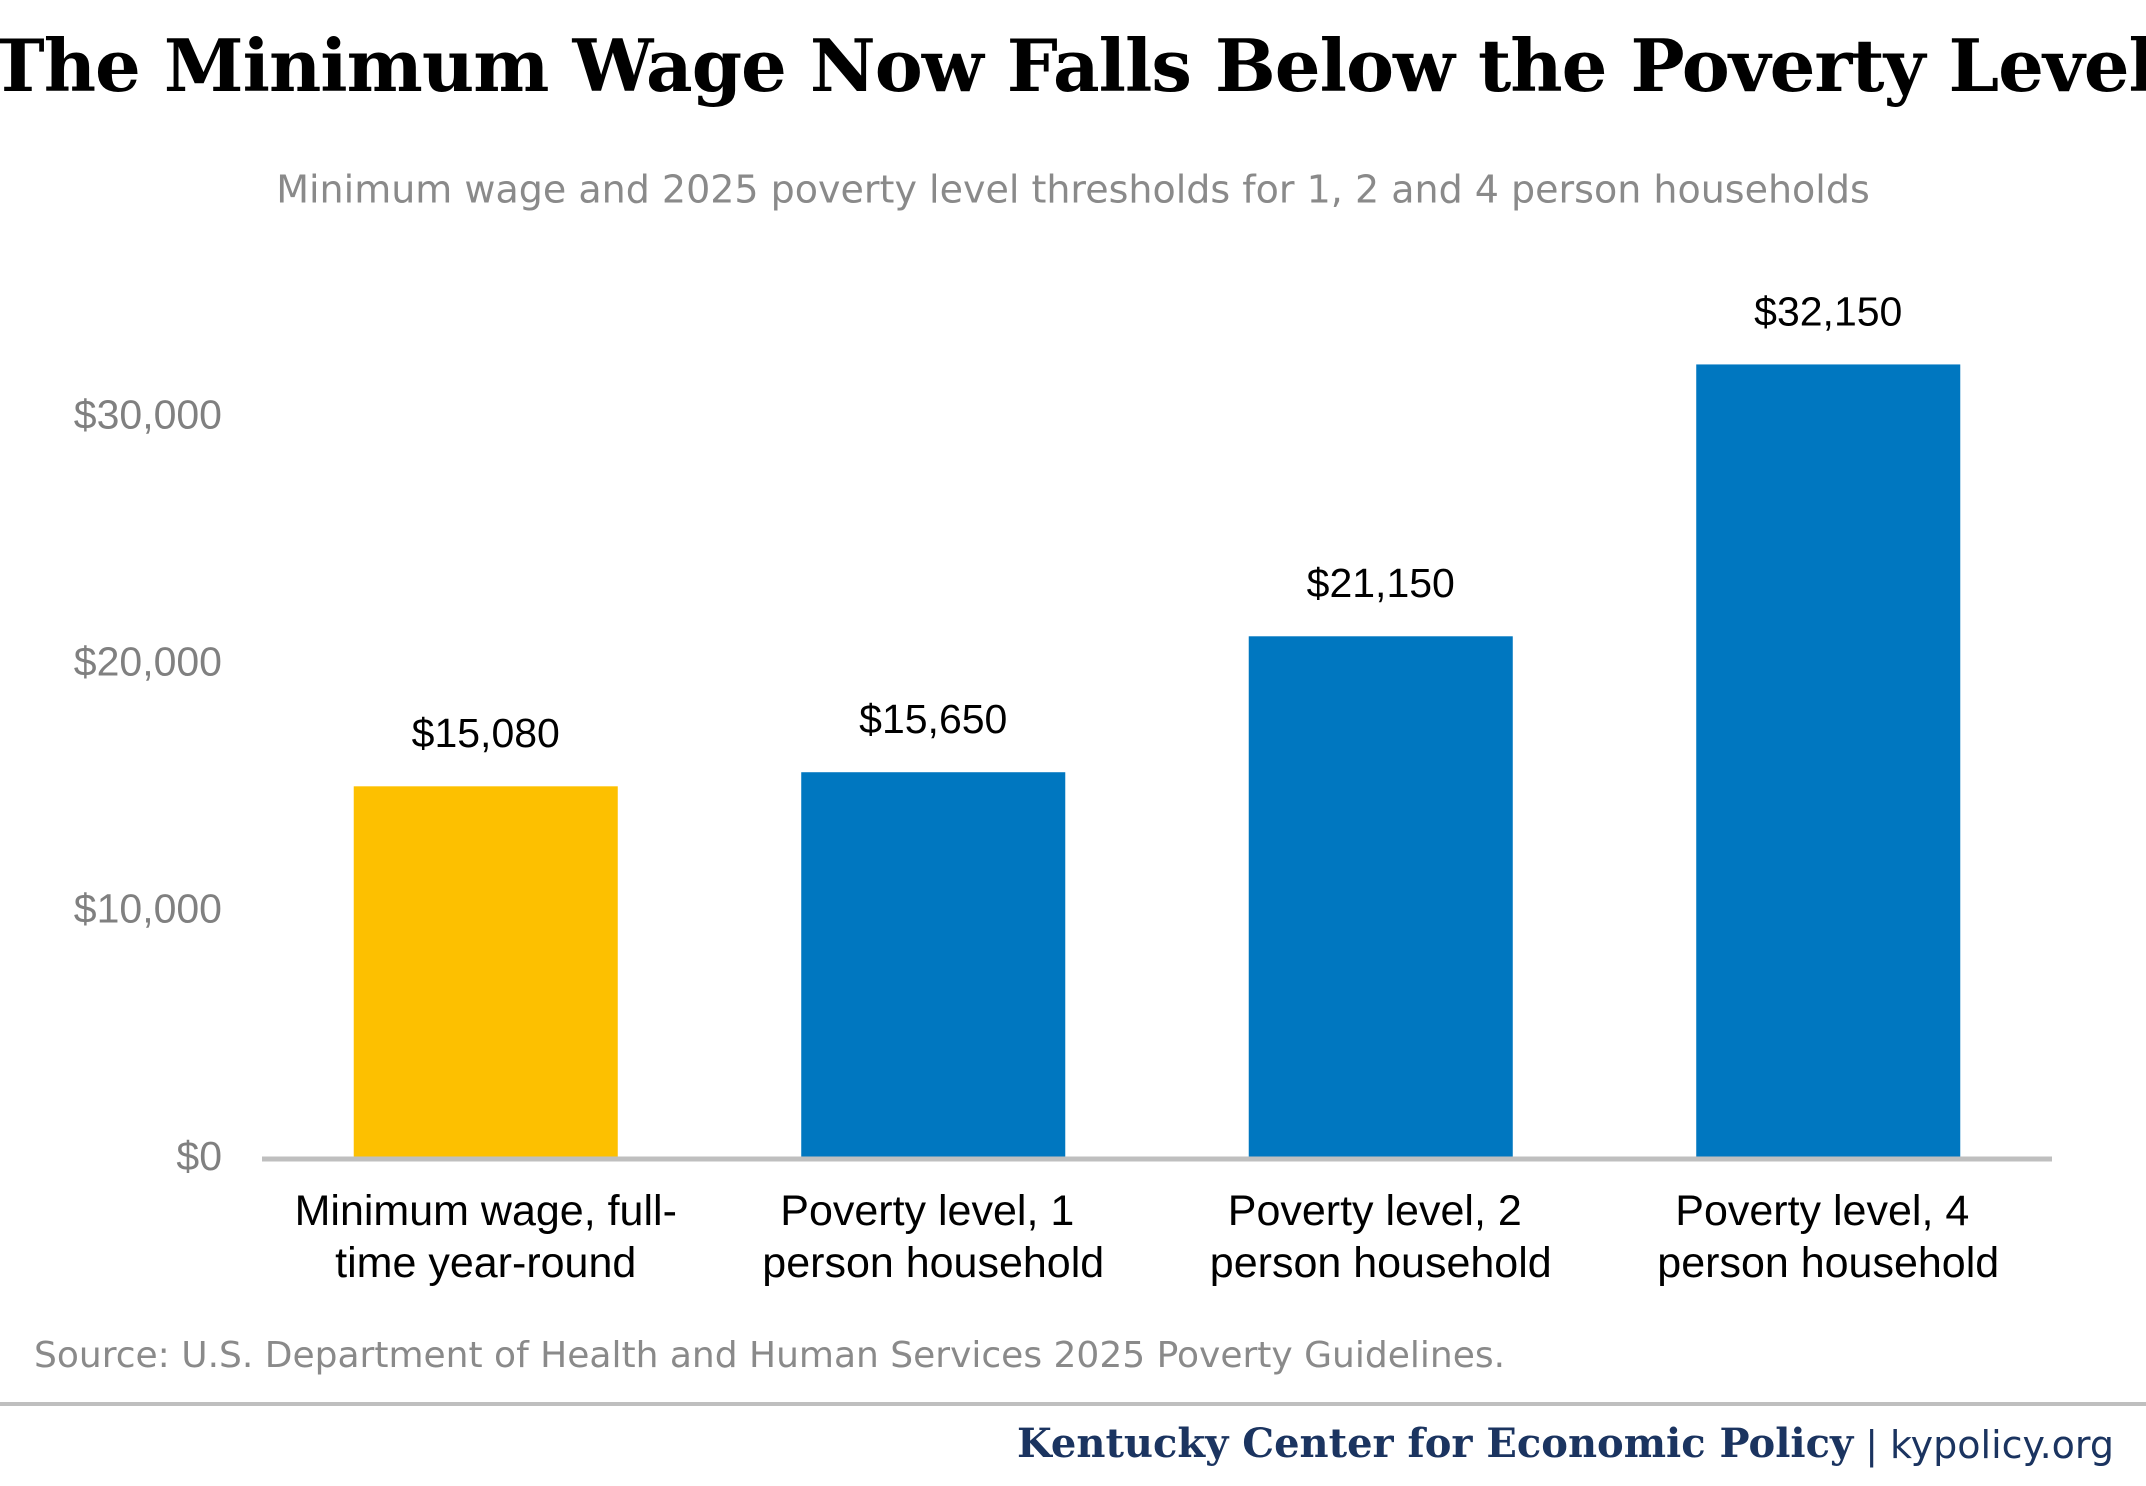 The height and width of the screenshot is (1486, 2146). I want to click on x-tick-label-line: Poverty level, 2, so click(1381, 1211).